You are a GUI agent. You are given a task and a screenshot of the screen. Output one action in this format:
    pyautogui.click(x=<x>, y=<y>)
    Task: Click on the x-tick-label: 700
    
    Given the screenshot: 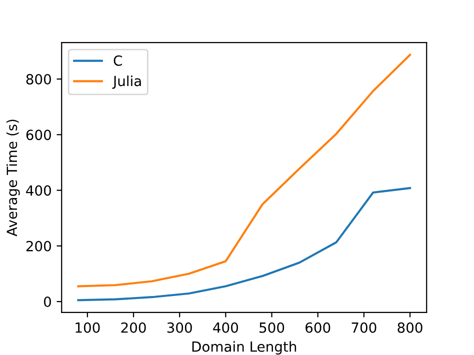 What is the action you would take?
    pyautogui.click(x=364, y=327)
    